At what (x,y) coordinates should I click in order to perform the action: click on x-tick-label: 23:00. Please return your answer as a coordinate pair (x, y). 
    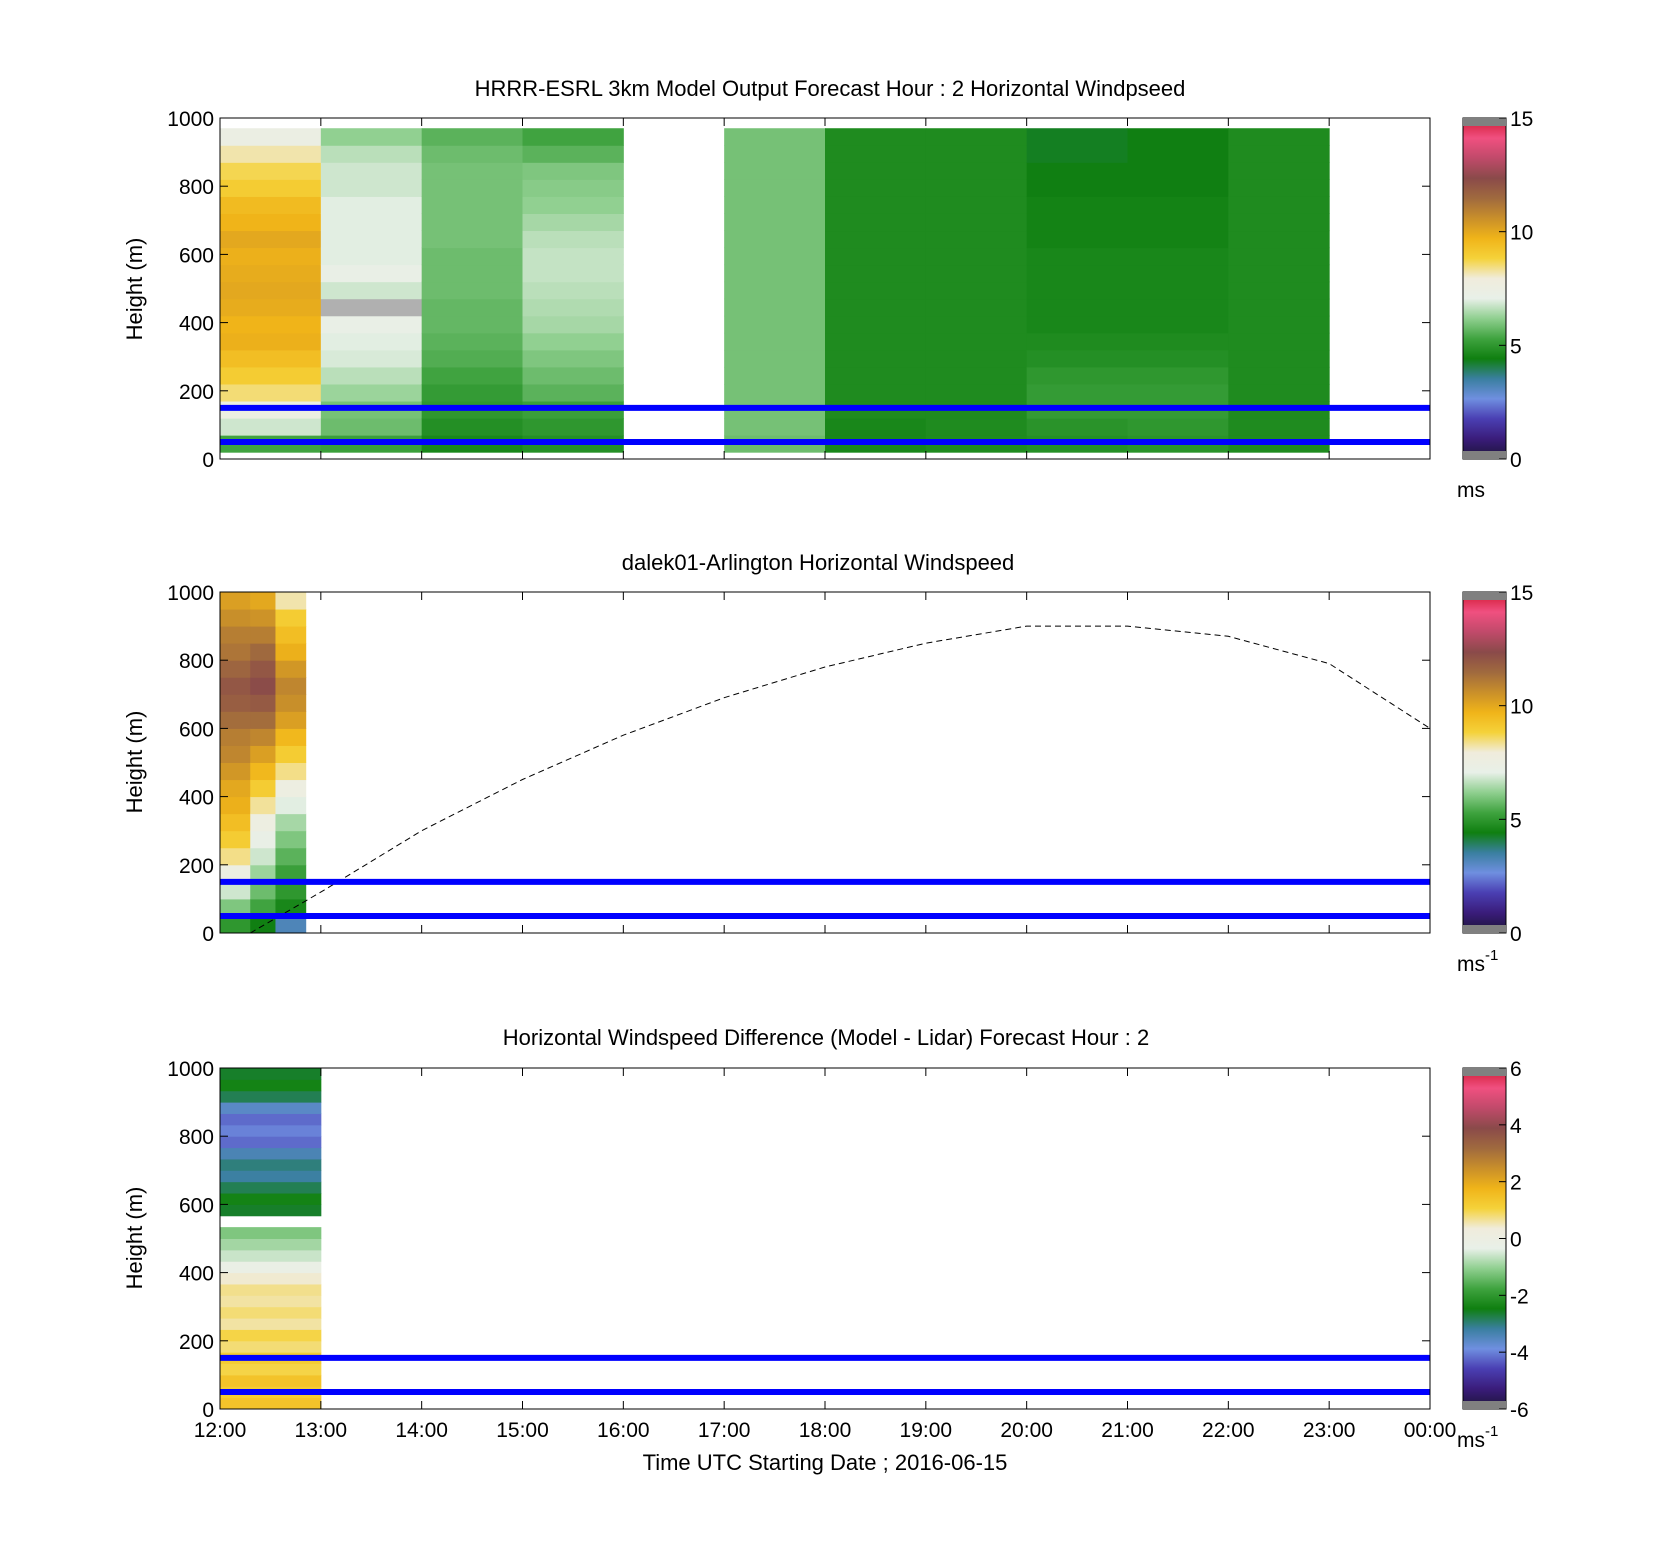
    Looking at the image, I should click on (1329, 1430).